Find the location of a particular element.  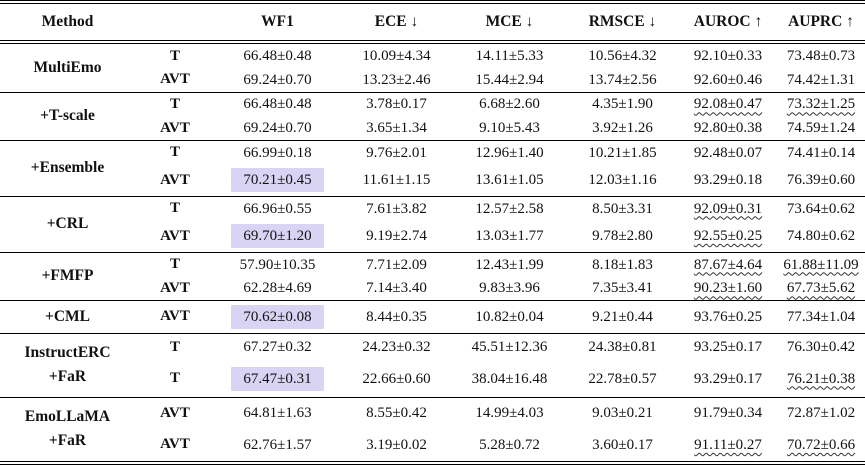

metric-cell: 76.21±0.38 is located at coordinates (821, 379).